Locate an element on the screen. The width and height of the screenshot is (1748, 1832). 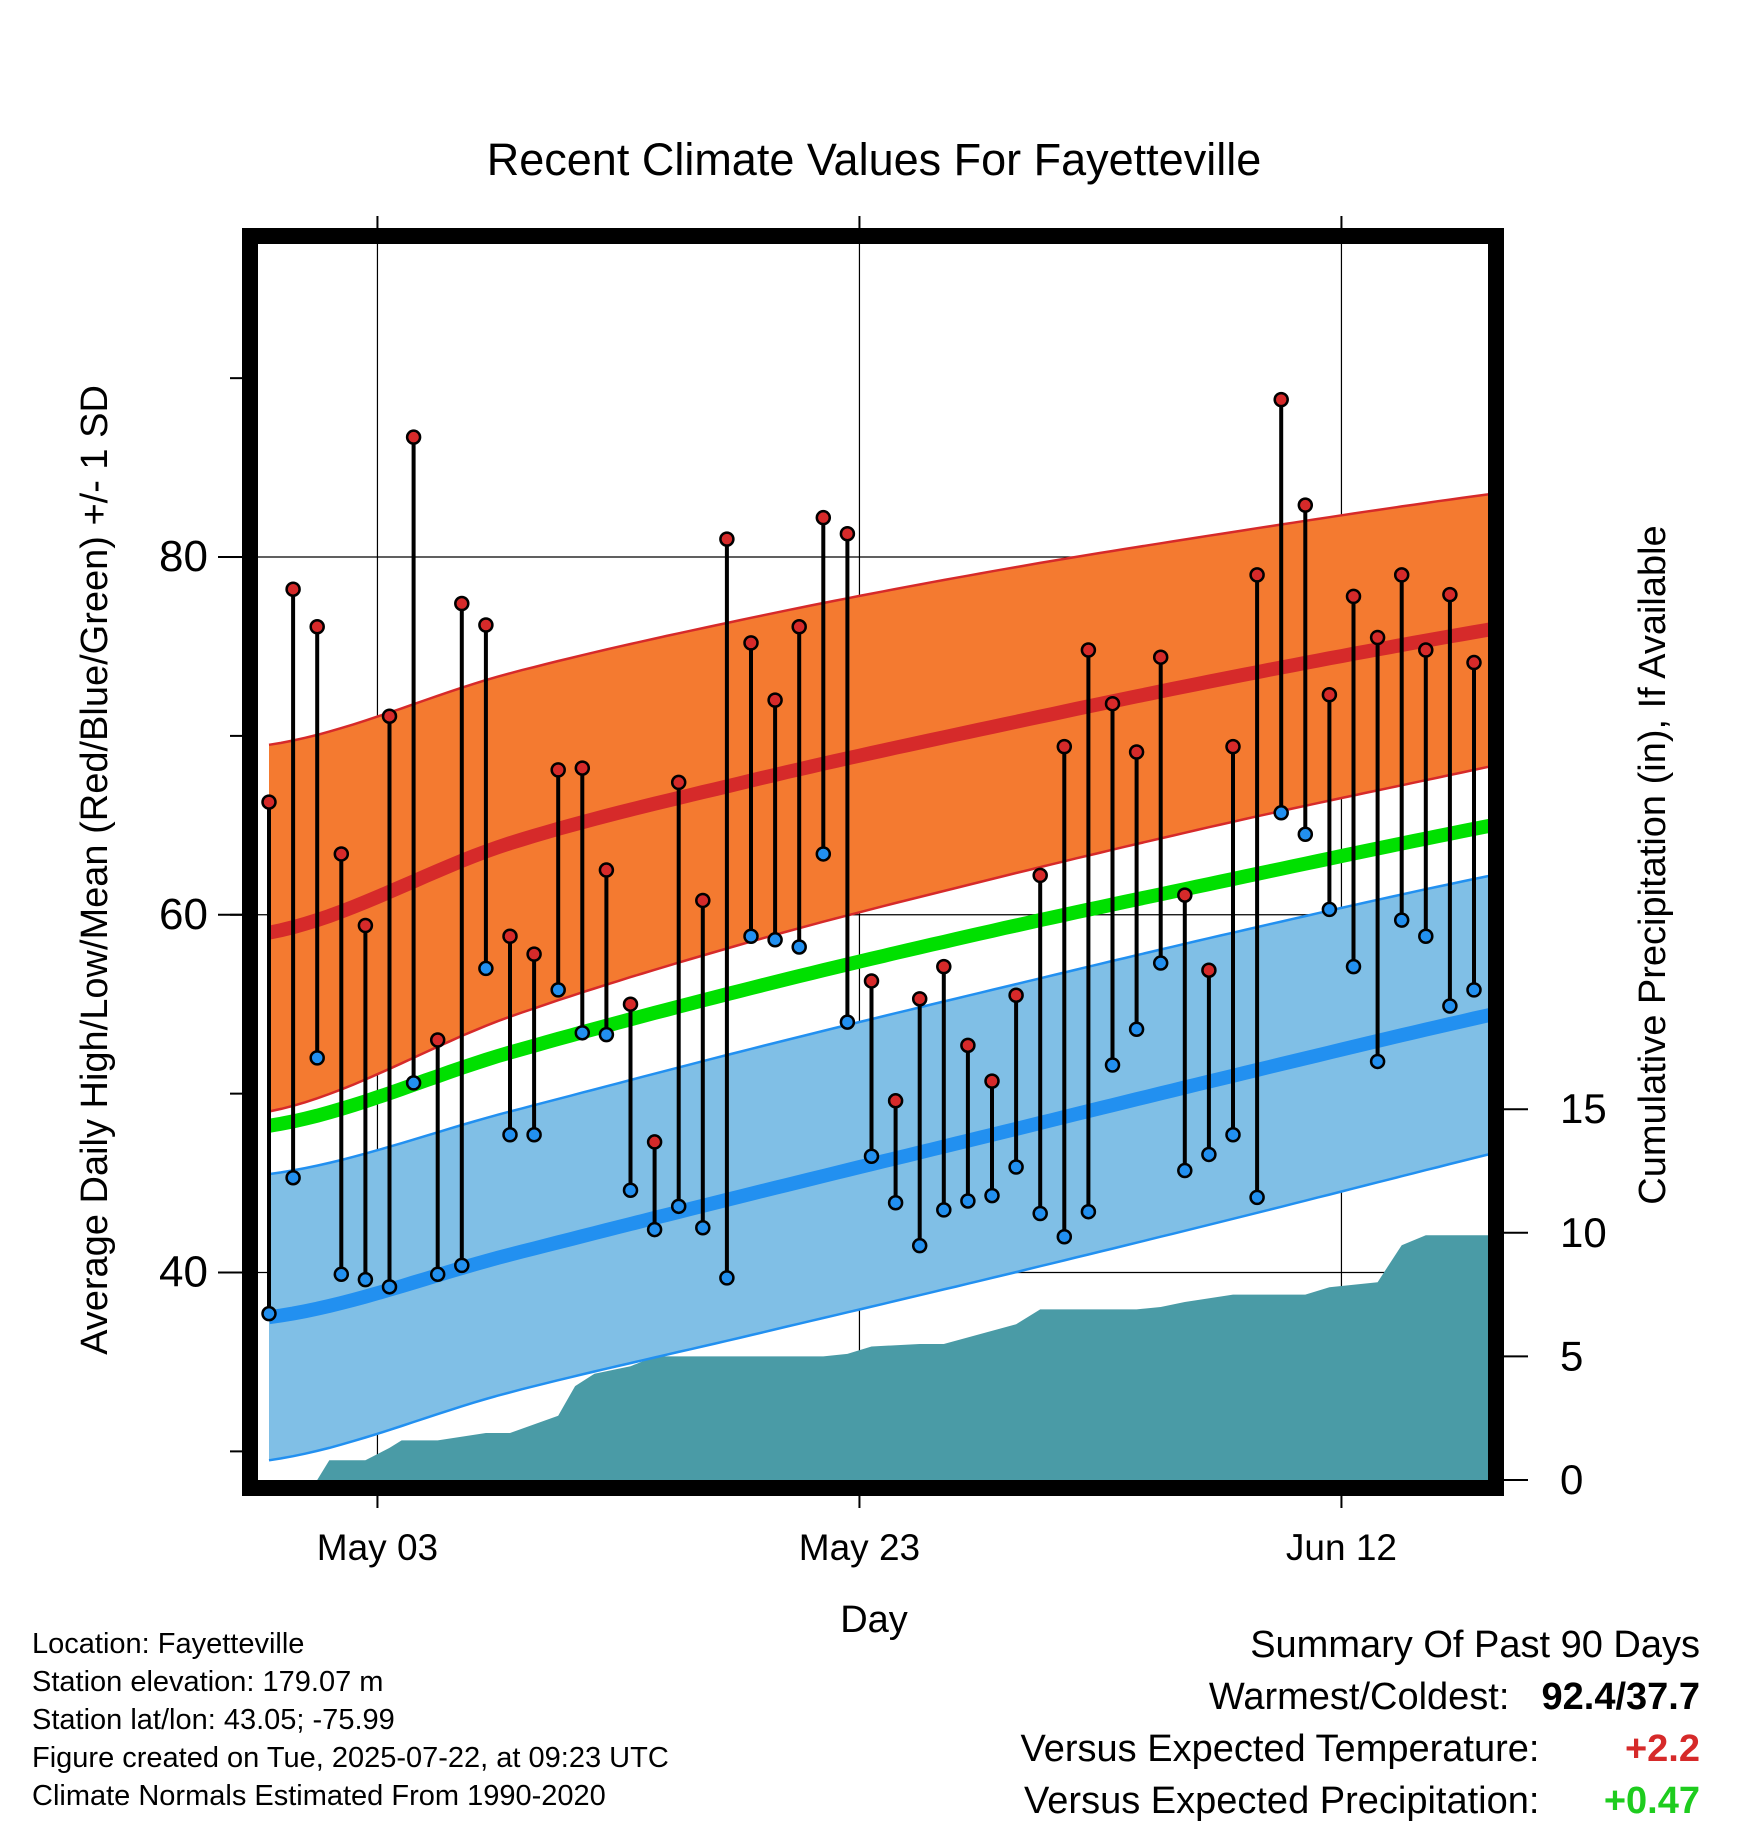
low-sd-band-lower-edge is located at coordinates (878, 1307).